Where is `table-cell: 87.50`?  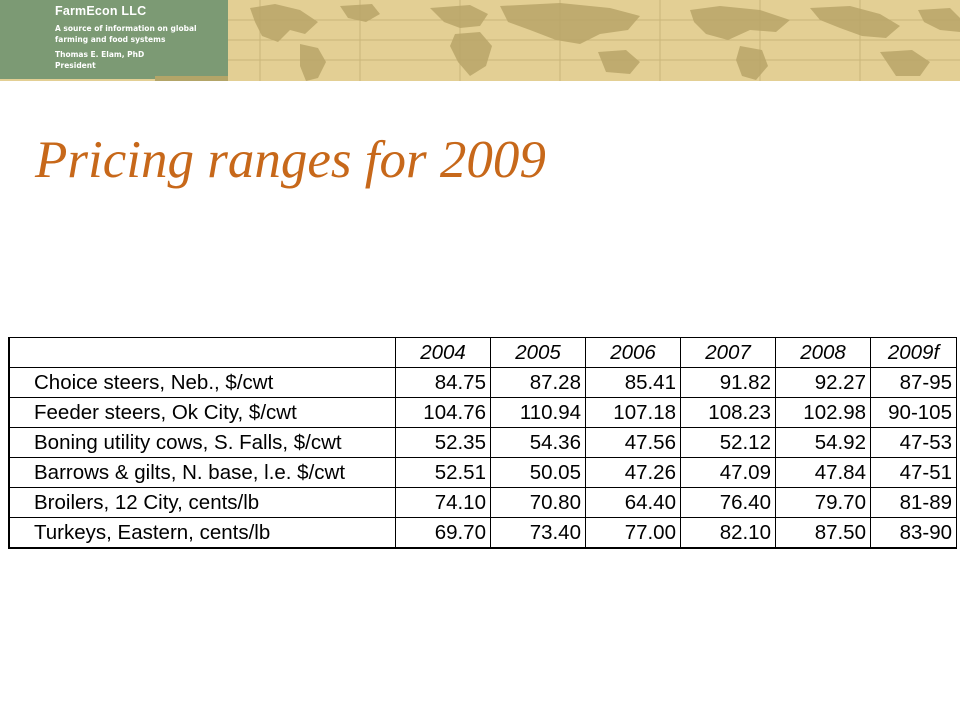
table-cell: 87.50 is located at coordinates (823, 533).